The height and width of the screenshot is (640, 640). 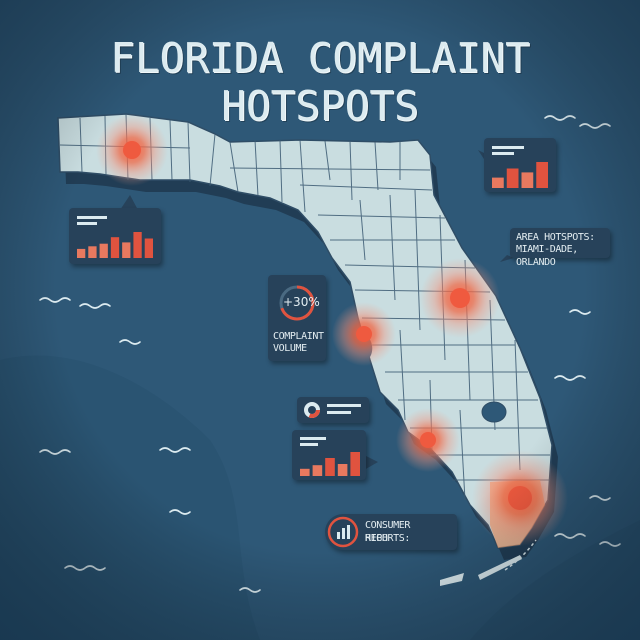 I want to click on consumer-reports-title: CONSUMER REPORTS:, so click(x=387, y=532).